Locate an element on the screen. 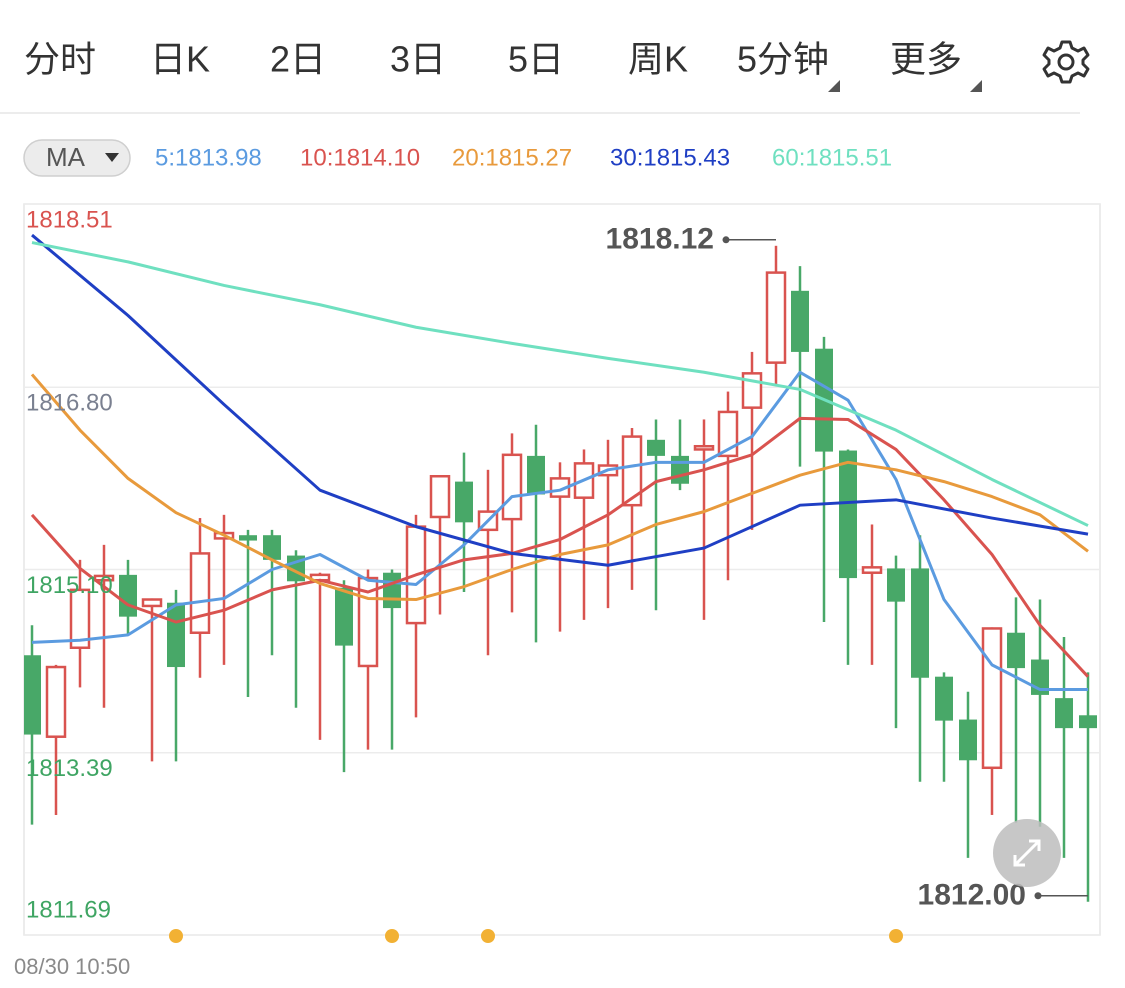 Image resolution: width=1125 pixels, height=988 pixels. y-tick-label: 1816.80 is located at coordinates (69, 403).